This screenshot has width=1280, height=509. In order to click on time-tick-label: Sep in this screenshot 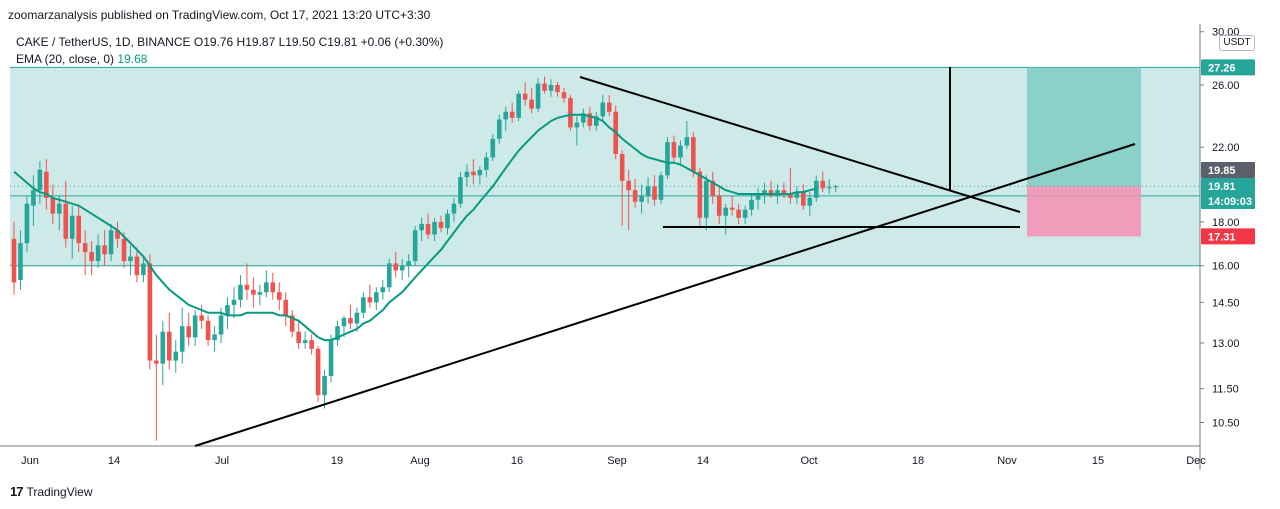, I will do `click(617, 461)`.